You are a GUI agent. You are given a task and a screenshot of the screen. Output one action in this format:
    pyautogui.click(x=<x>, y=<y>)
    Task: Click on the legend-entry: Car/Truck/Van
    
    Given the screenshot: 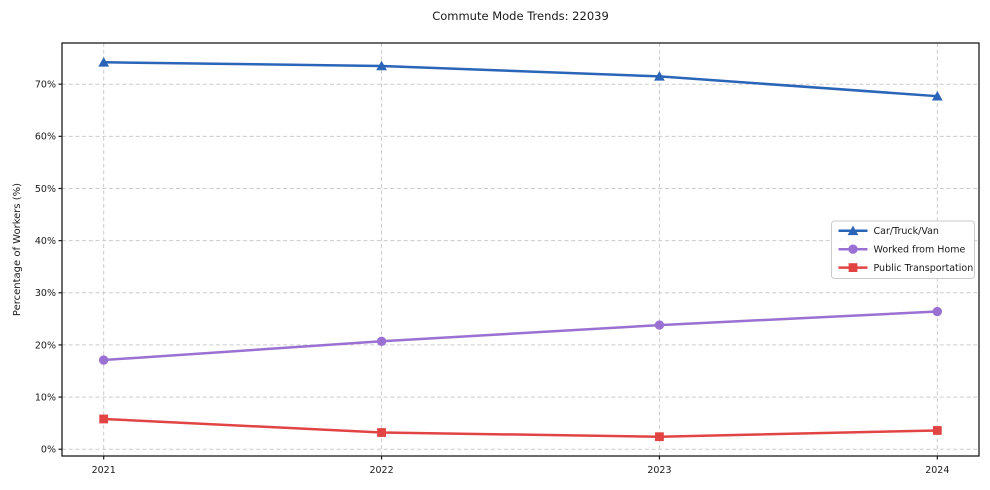 What is the action you would take?
    pyautogui.click(x=888, y=231)
    